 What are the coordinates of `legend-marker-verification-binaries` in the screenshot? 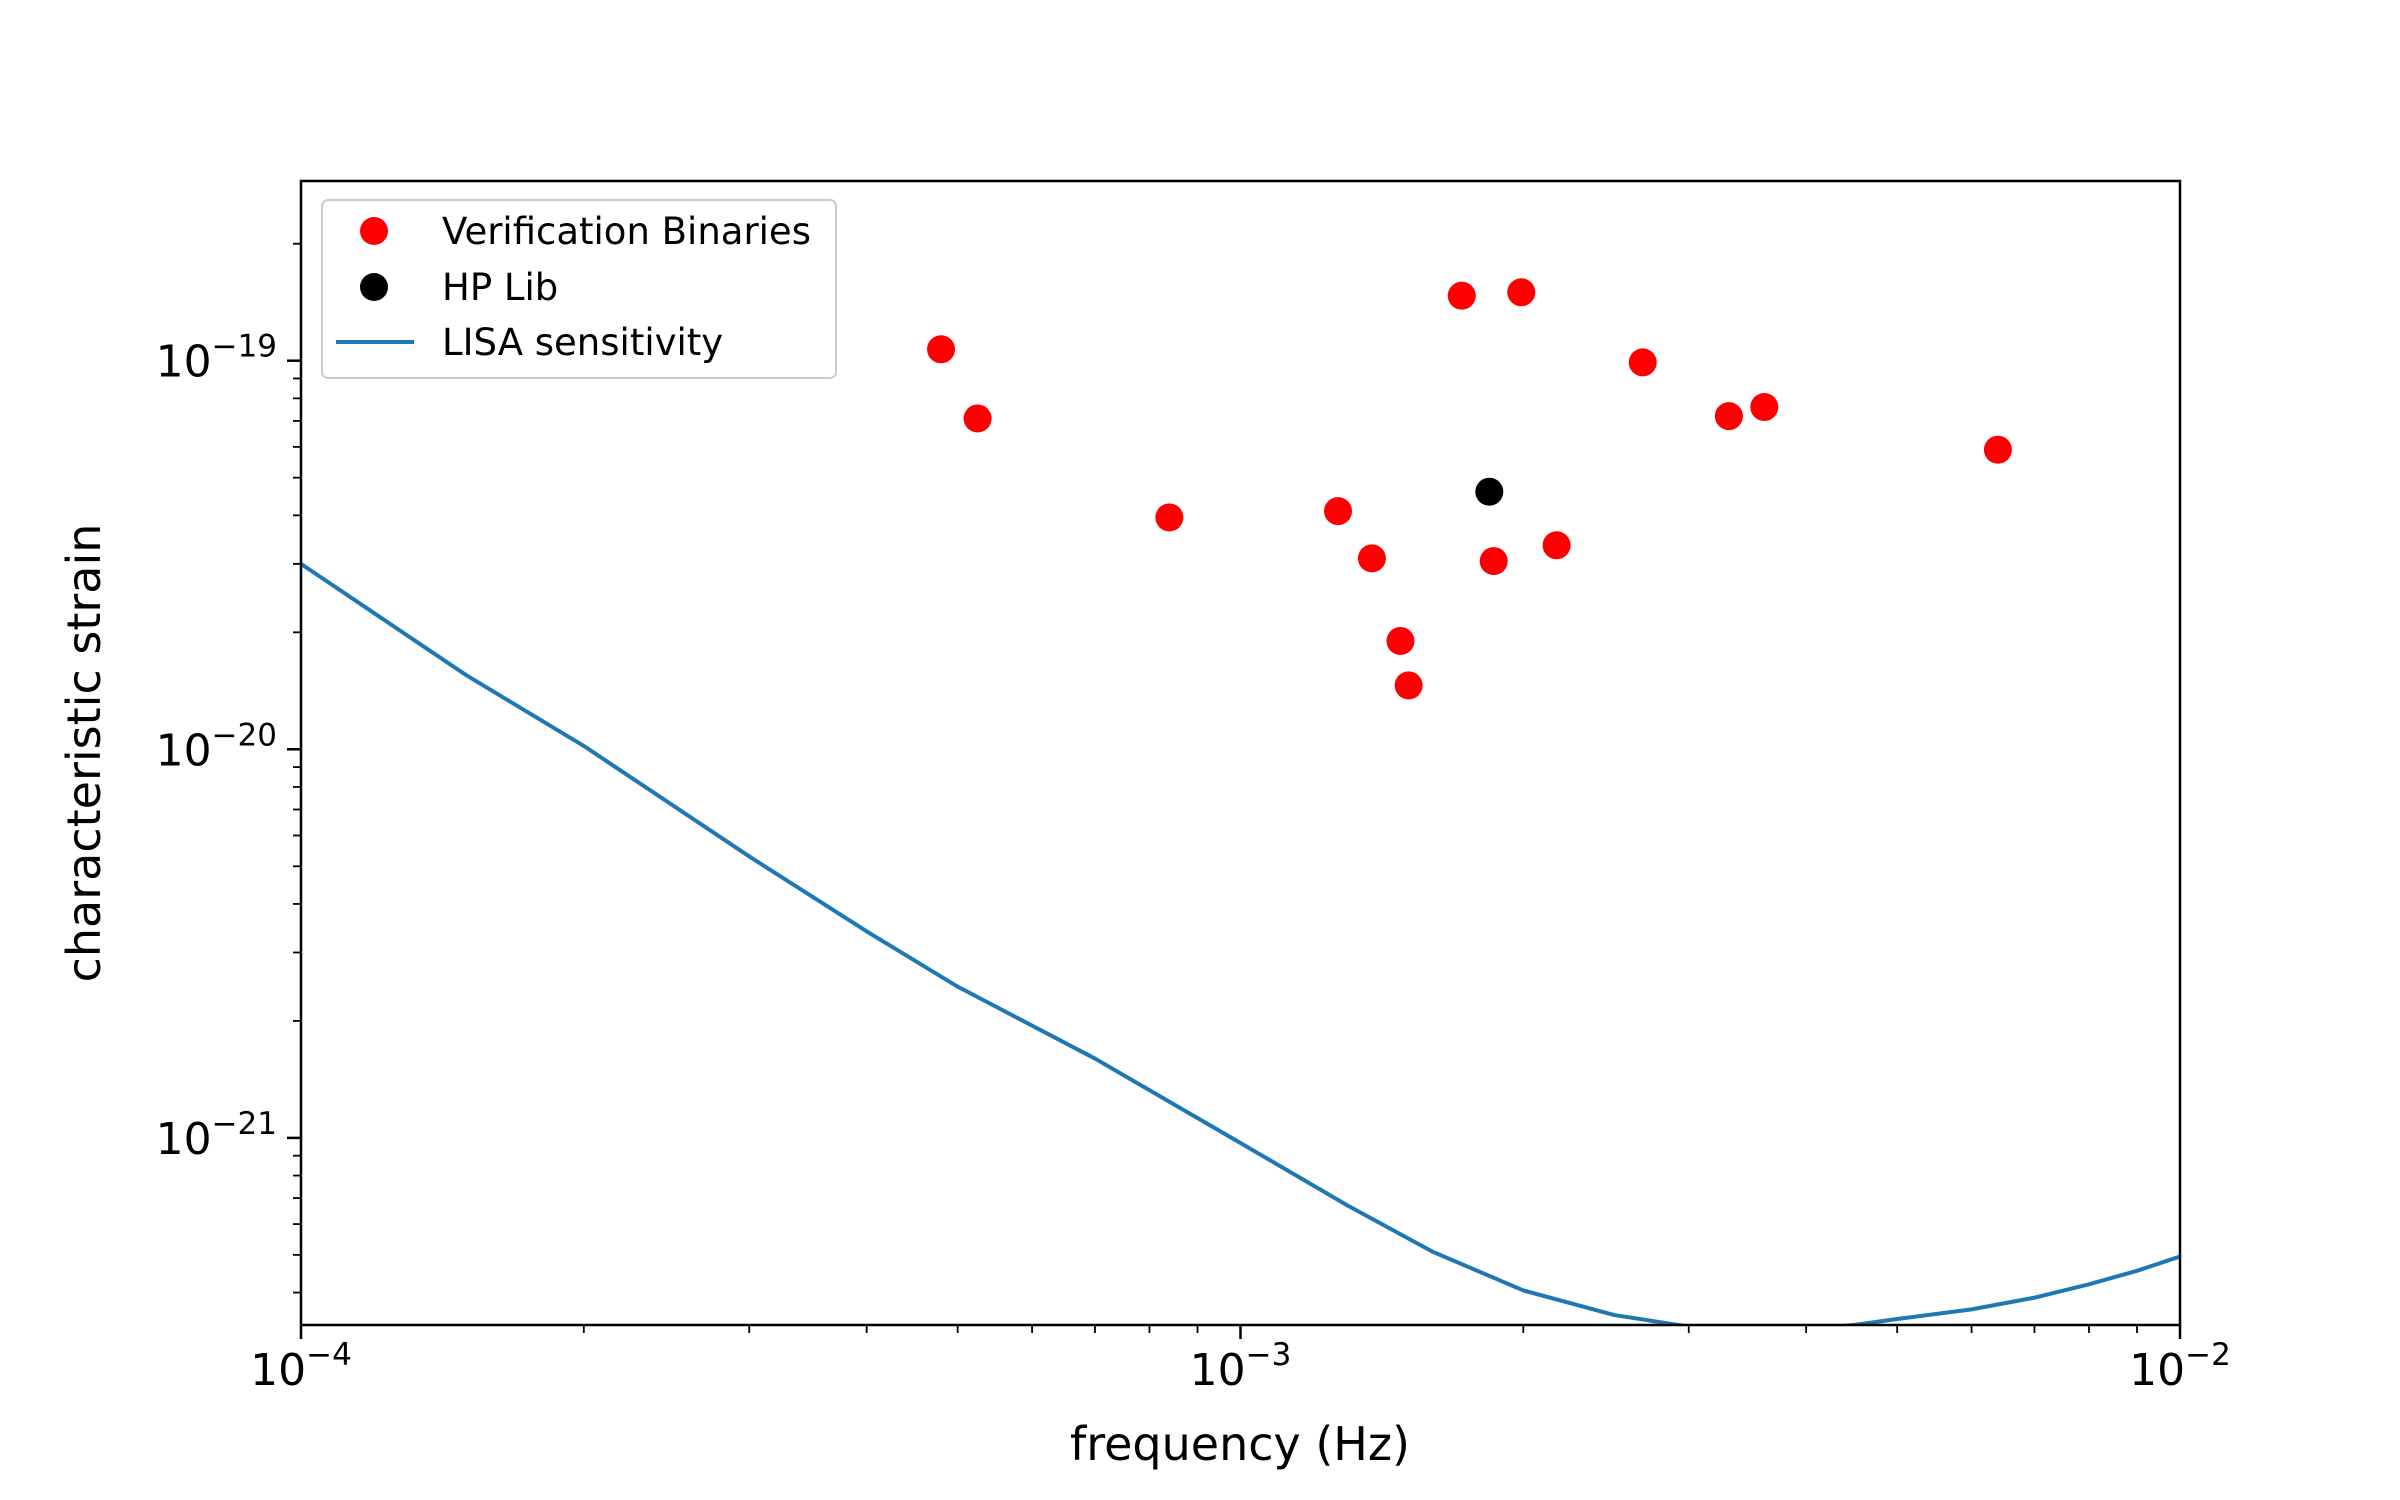 It's located at (374, 231).